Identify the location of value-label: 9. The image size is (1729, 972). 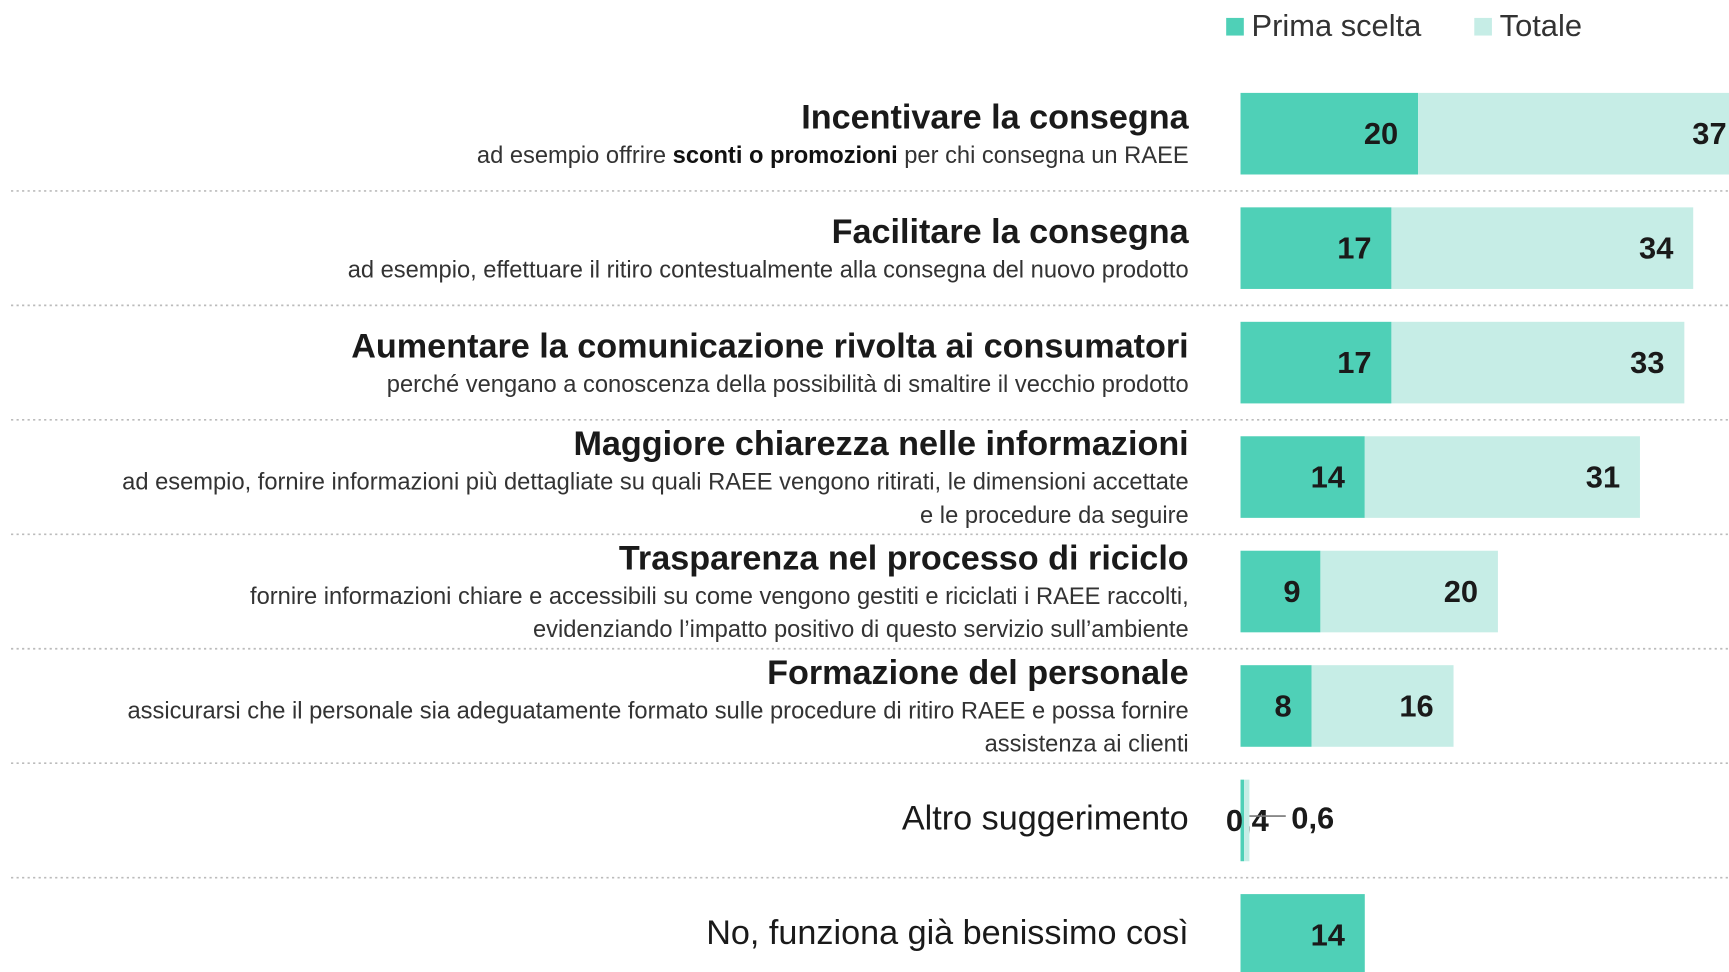
(1291, 591).